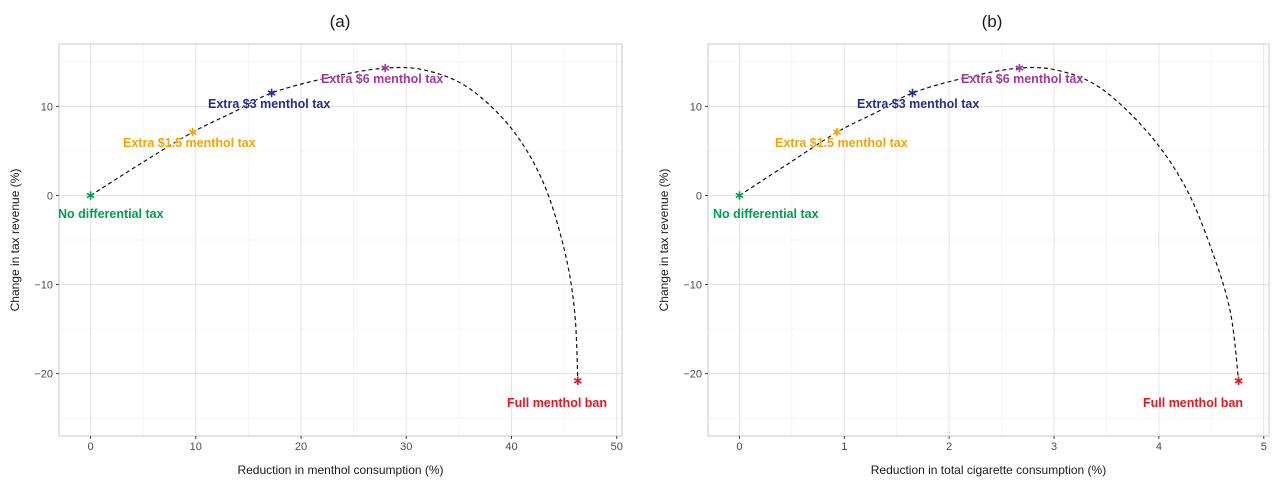 The width and height of the screenshot is (1275, 481). I want to click on panel-title: (a), so click(340, 21).